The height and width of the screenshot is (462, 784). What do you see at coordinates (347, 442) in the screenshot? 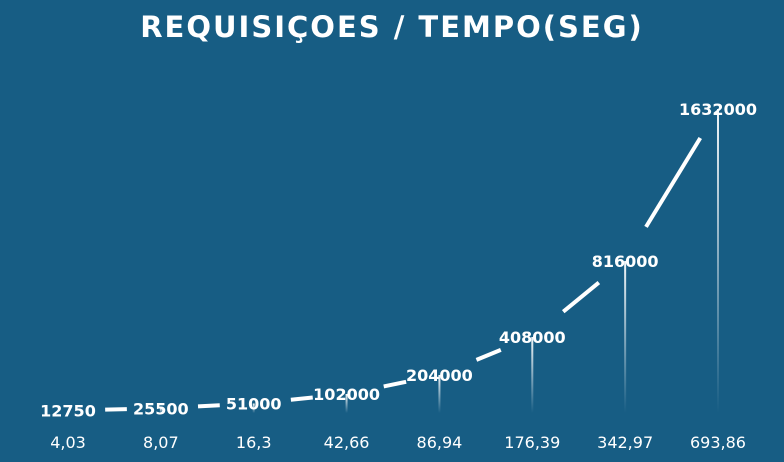
I see `x-tick-label-3: 42,66` at bounding box center [347, 442].